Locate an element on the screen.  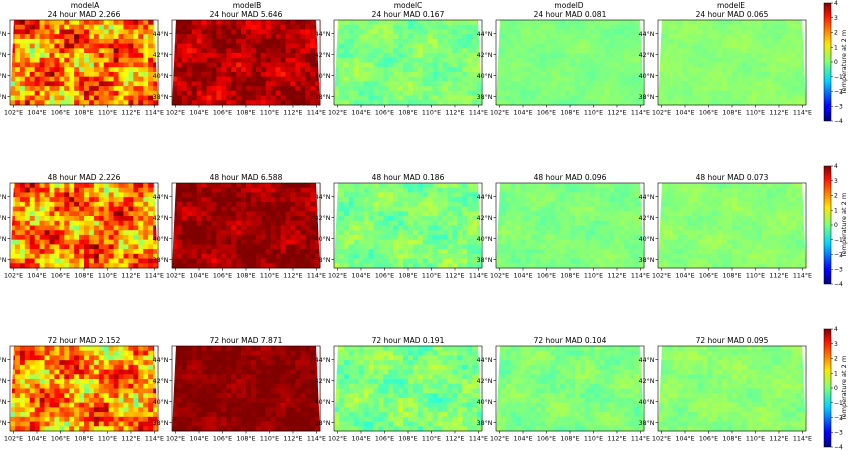
heatmap-cells is located at coordinates (408, 226).